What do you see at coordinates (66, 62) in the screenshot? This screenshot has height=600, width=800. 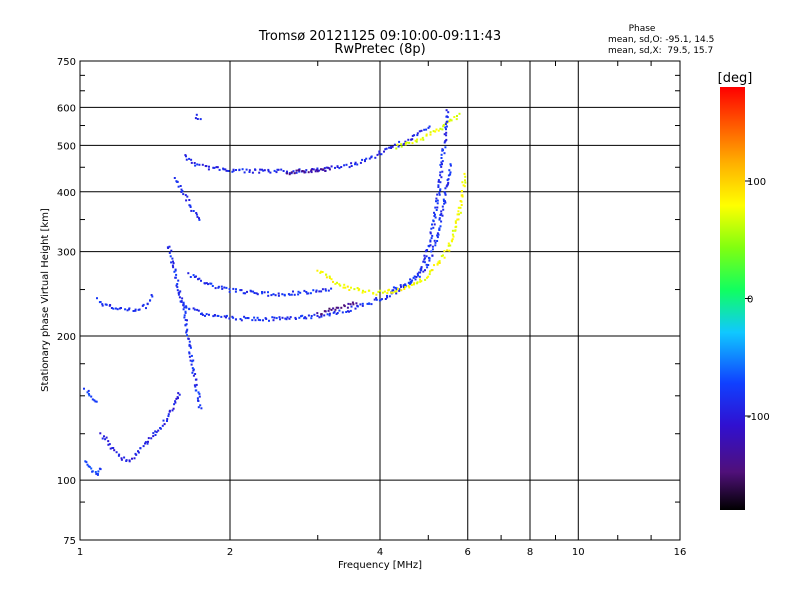 I see `y-tick-label: 750` at bounding box center [66, 62].